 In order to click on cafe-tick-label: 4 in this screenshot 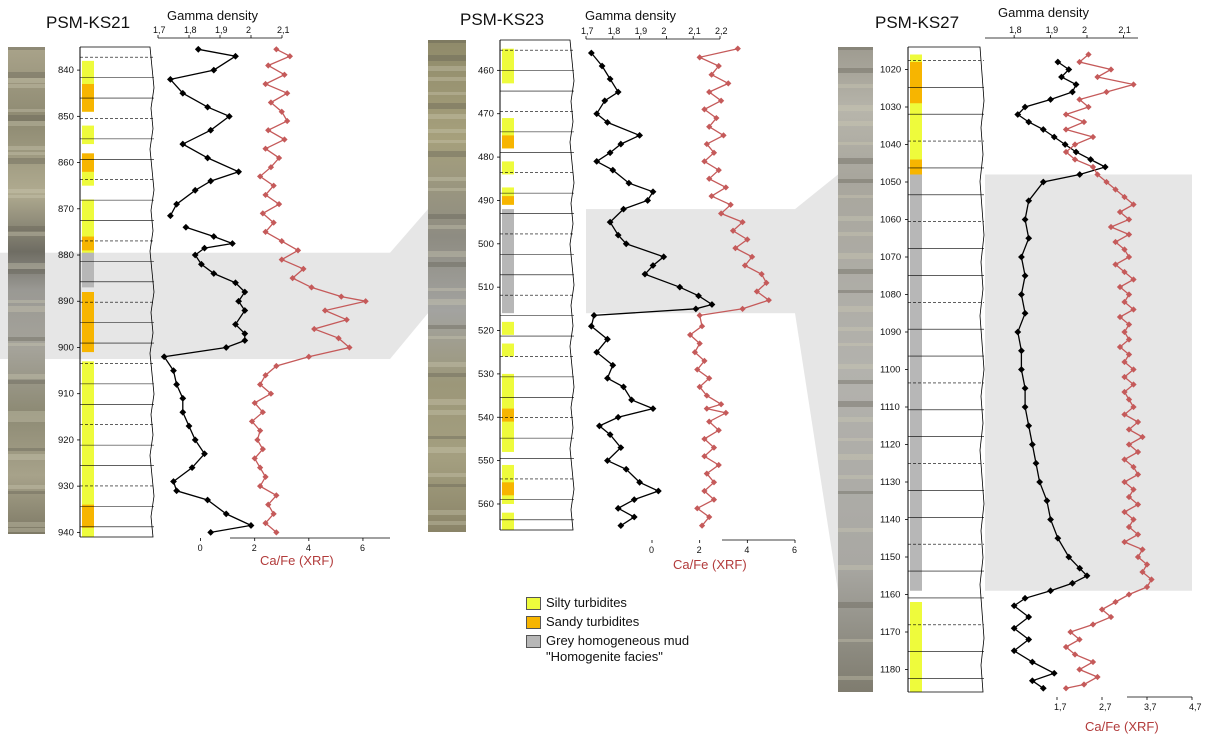, I will do `click(746, 550)`.